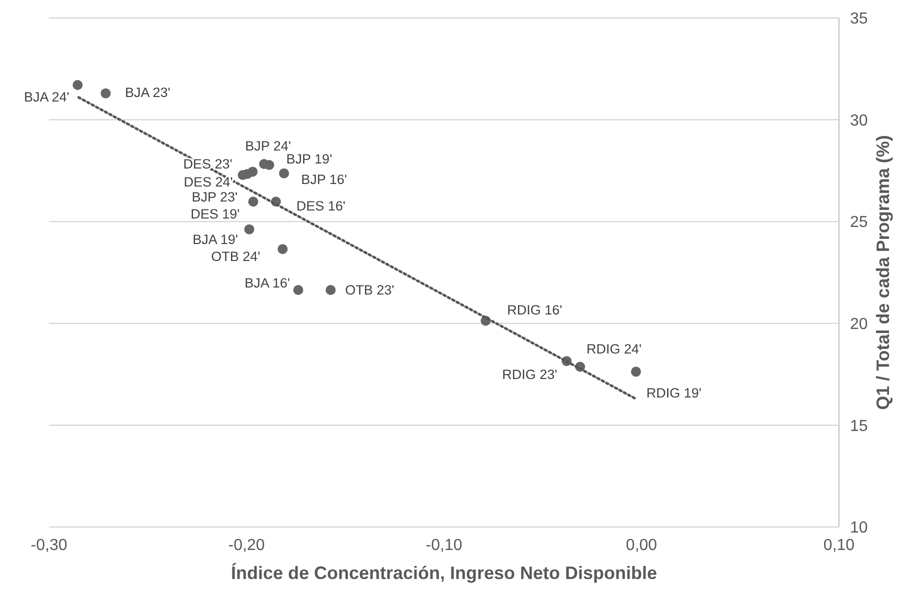  I want to click on y-tick-label: 30, so click(859, 121).